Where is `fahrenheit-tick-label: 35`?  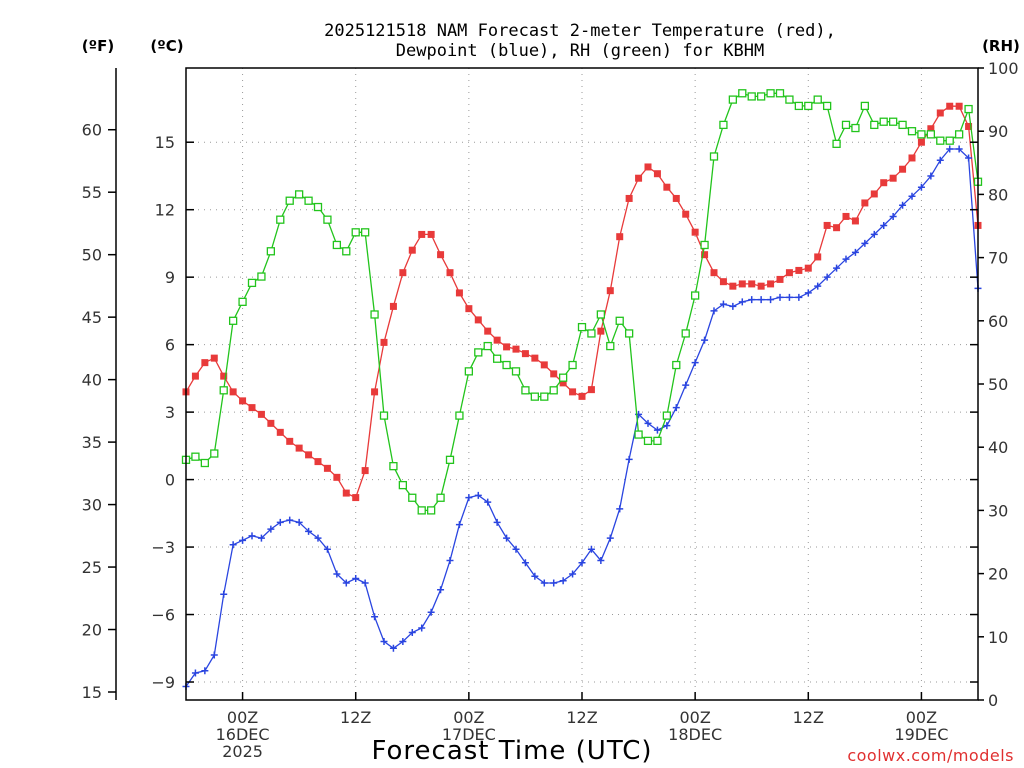
fahrenheit-tick-label: 35 is located at coordinates (92, 442).